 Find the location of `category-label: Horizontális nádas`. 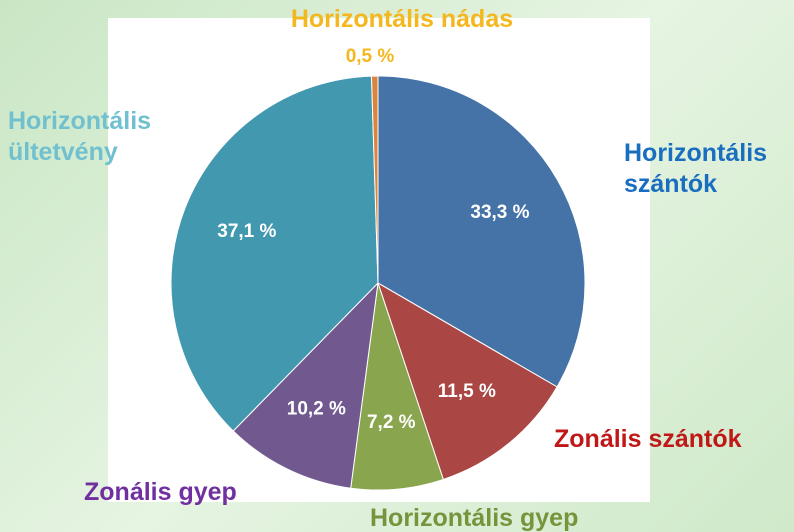

category-label: Horizontális nádas is located at coordinates (402, 19).